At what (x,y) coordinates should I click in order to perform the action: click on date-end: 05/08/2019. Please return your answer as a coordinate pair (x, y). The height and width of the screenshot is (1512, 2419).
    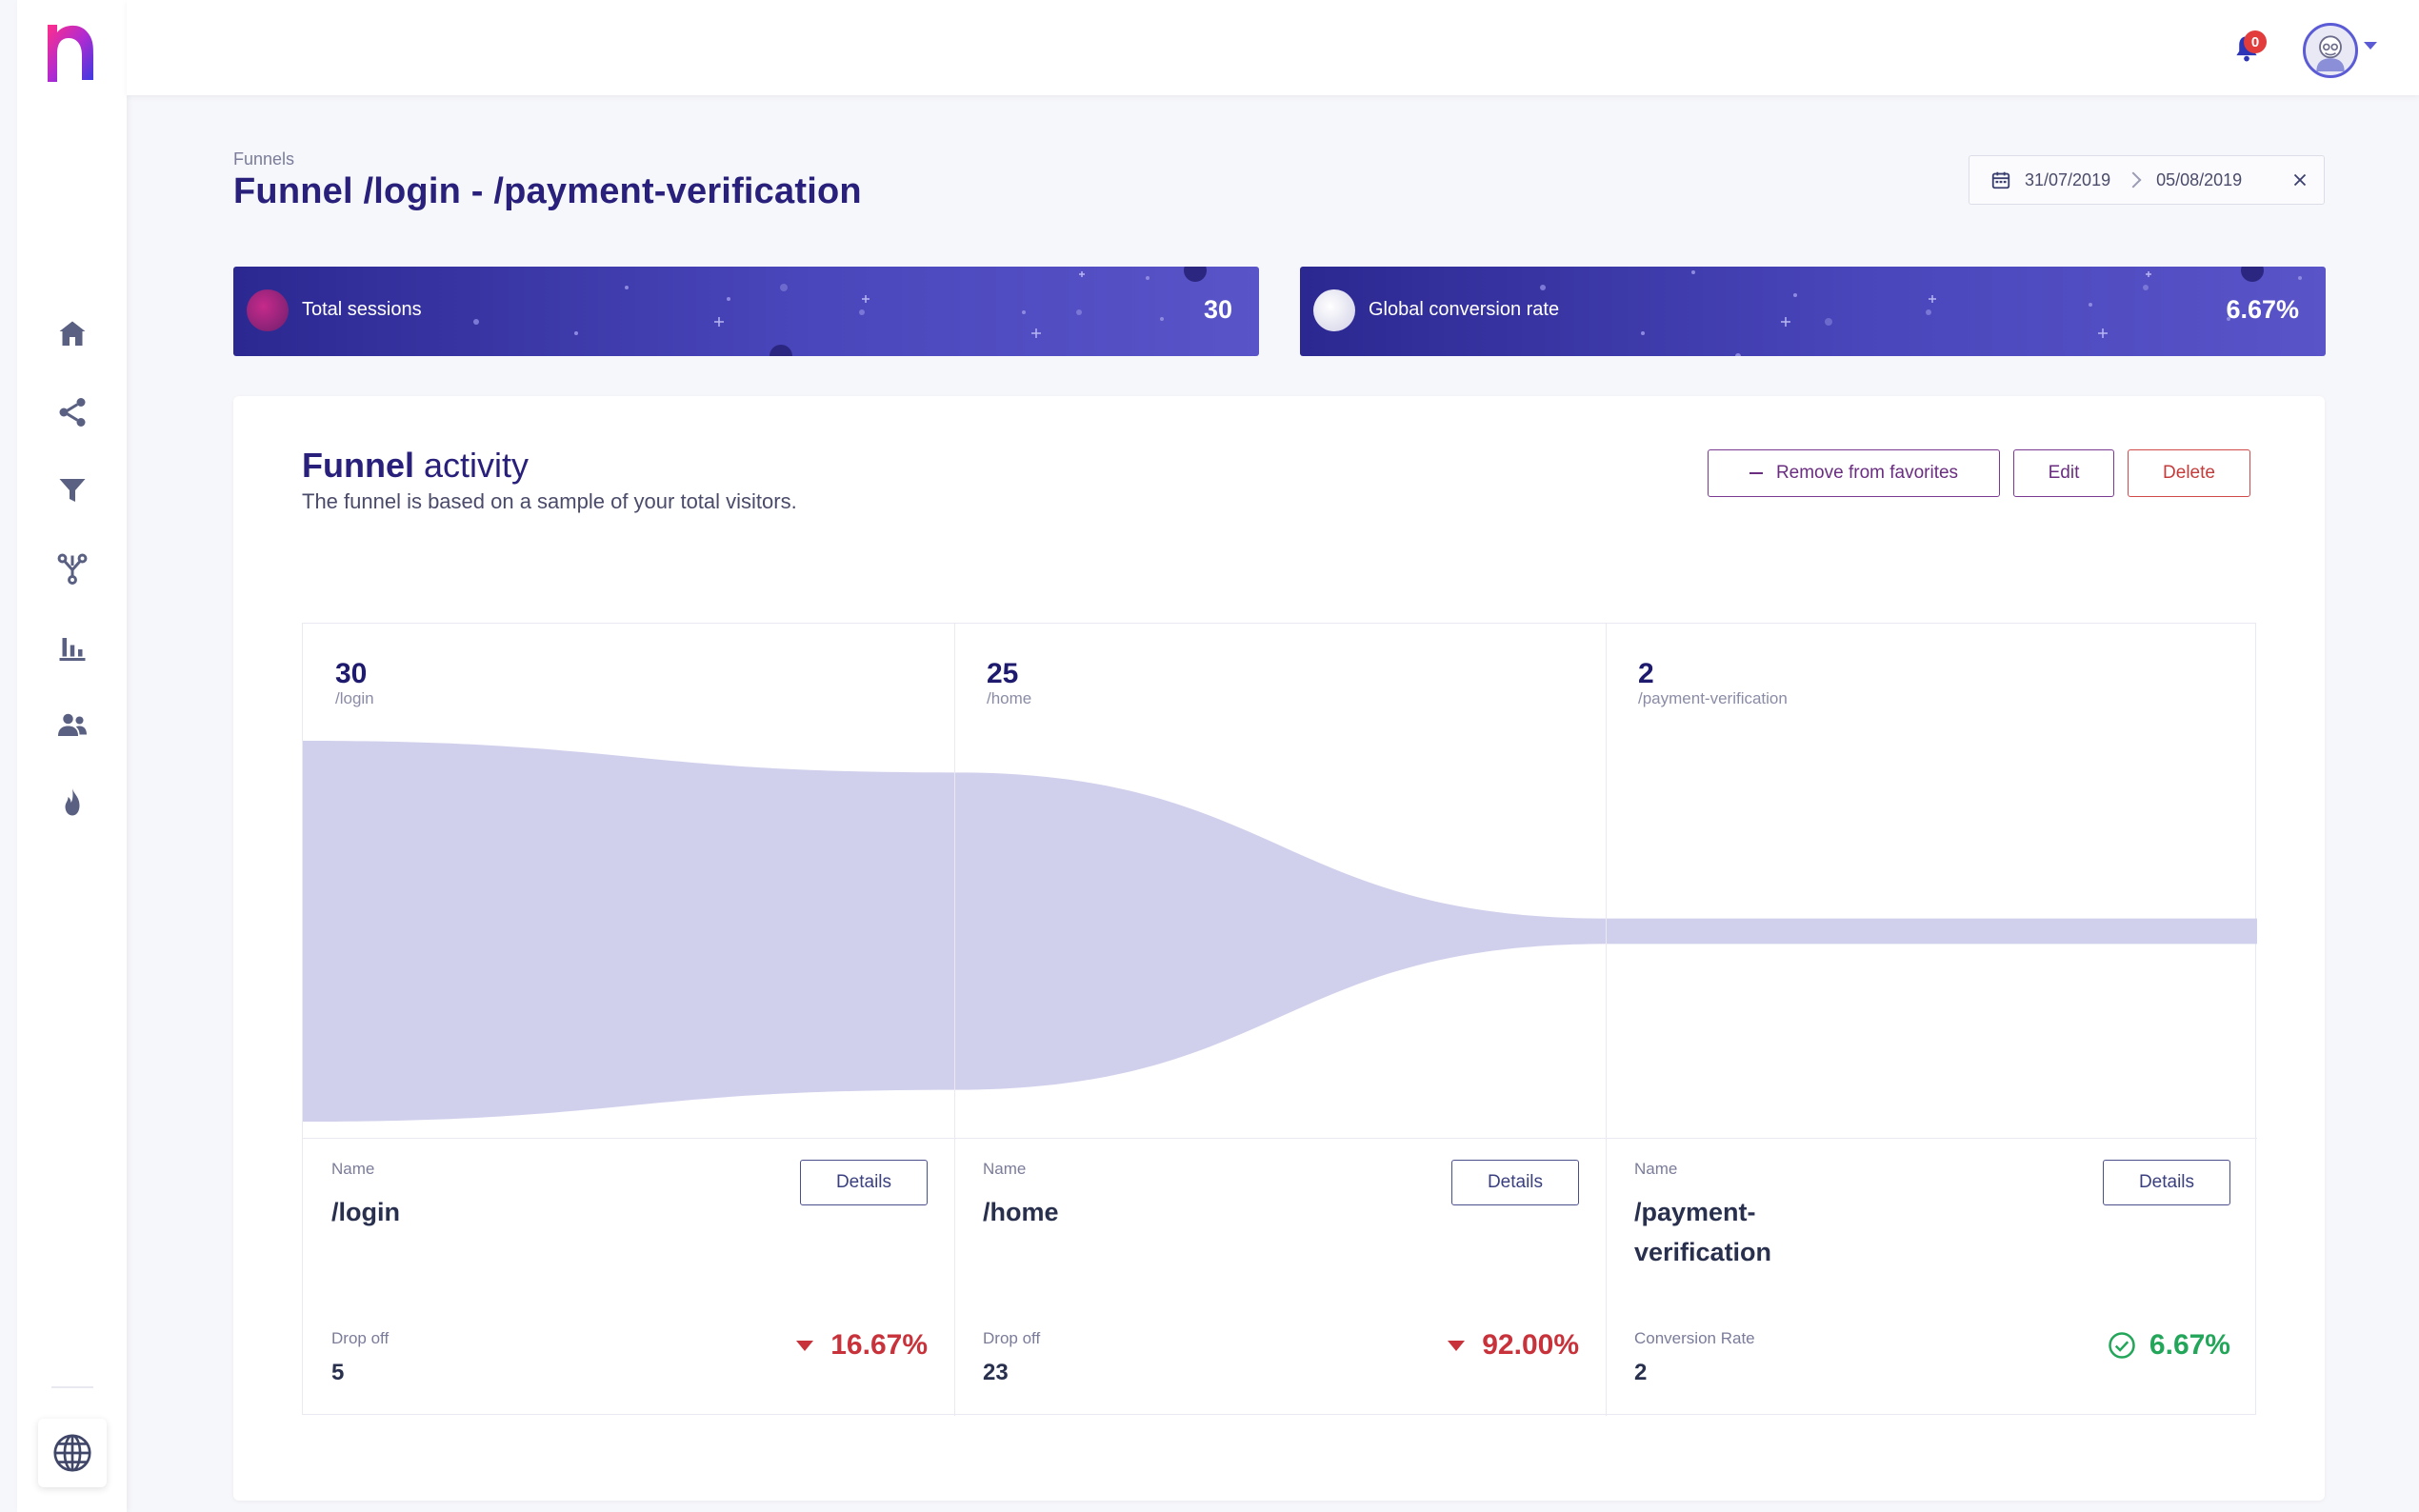
    Looking at the image, I should click on (2199, 179).